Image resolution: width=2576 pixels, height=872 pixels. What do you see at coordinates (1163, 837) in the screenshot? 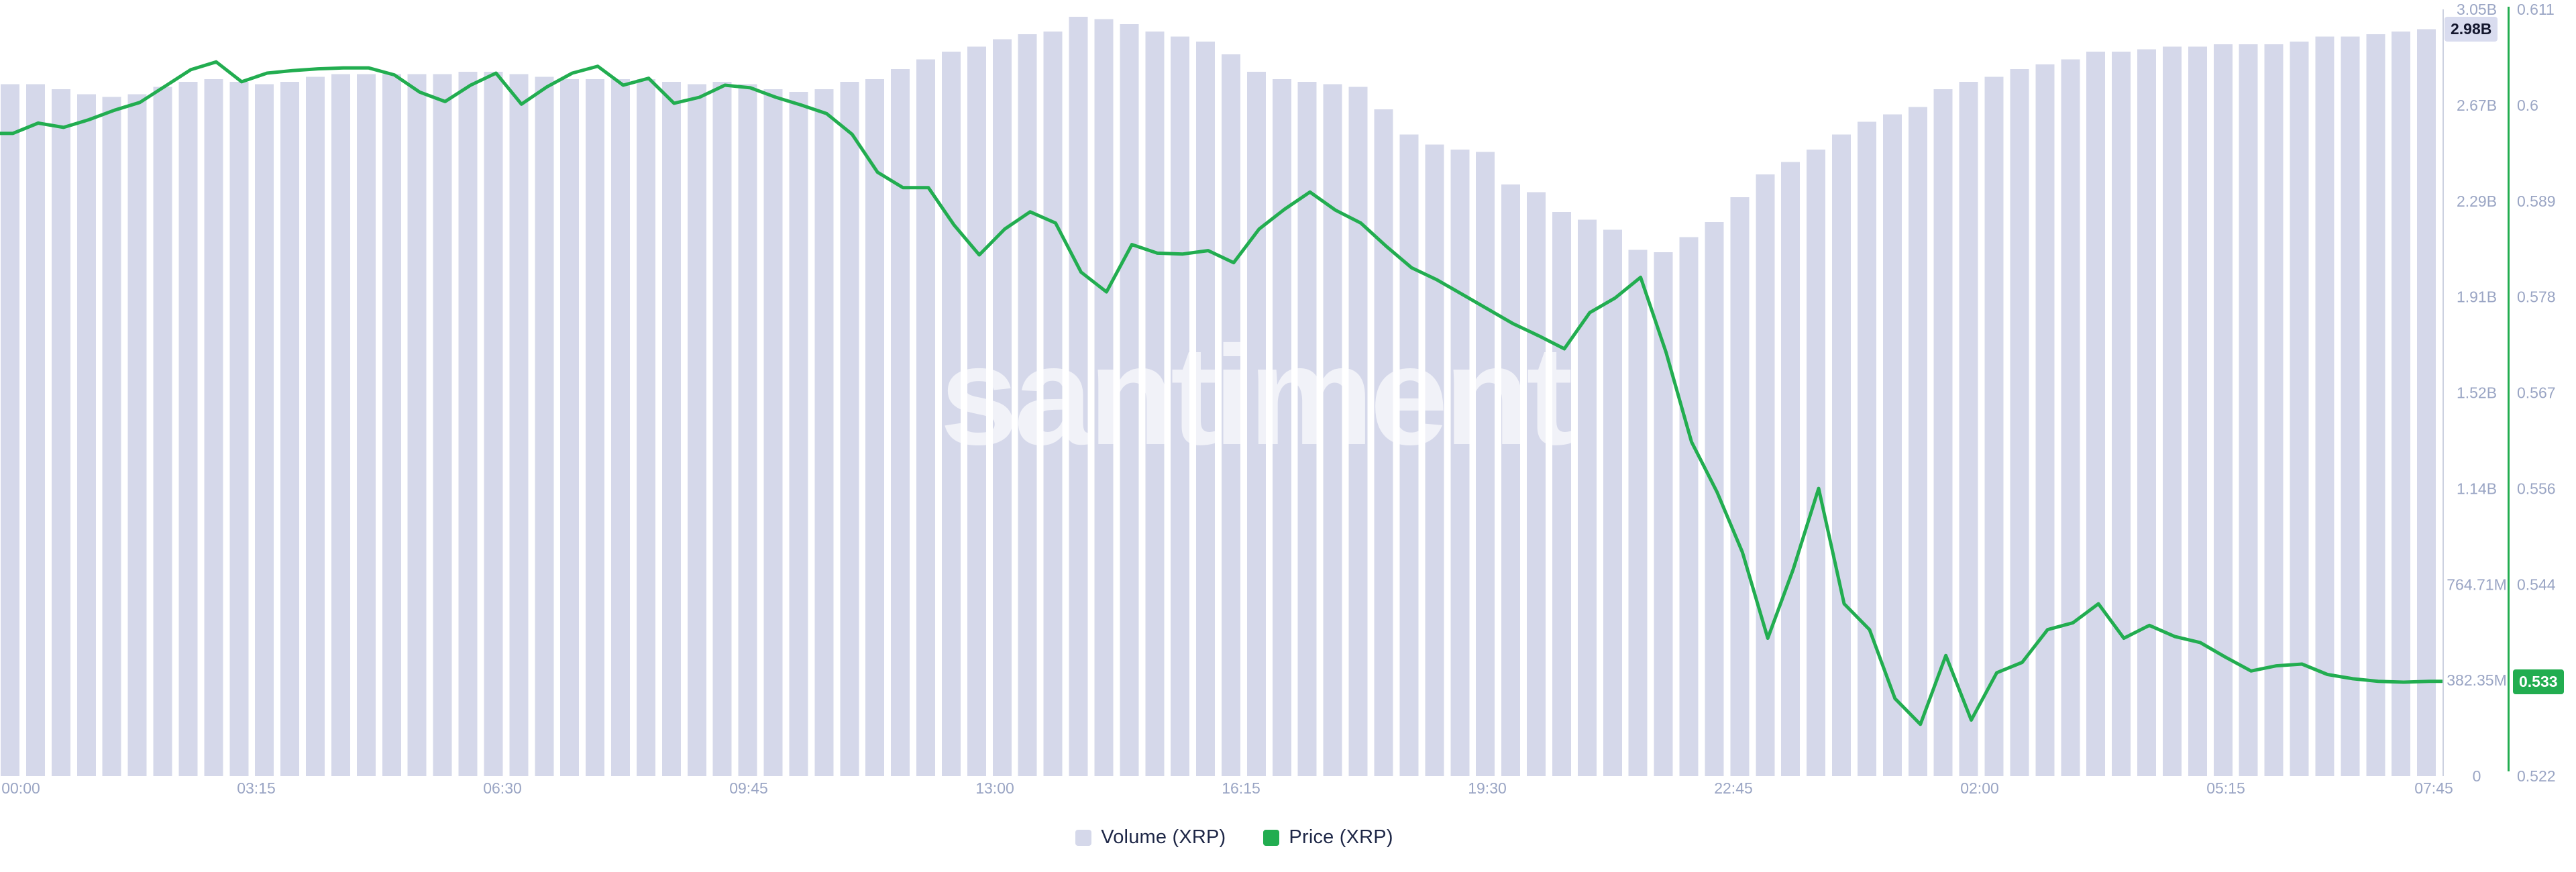
I see `legend-label-volume: Volume (XRP)` at bounding box center [1163, 837].